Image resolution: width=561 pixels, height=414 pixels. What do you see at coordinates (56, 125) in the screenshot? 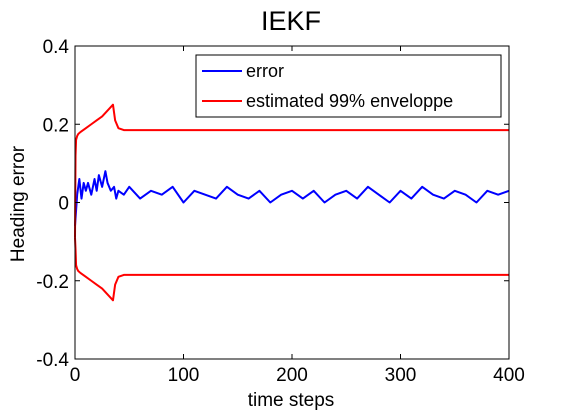
I see `y-tick-label: 0.2` at bounding box center [56, 125].